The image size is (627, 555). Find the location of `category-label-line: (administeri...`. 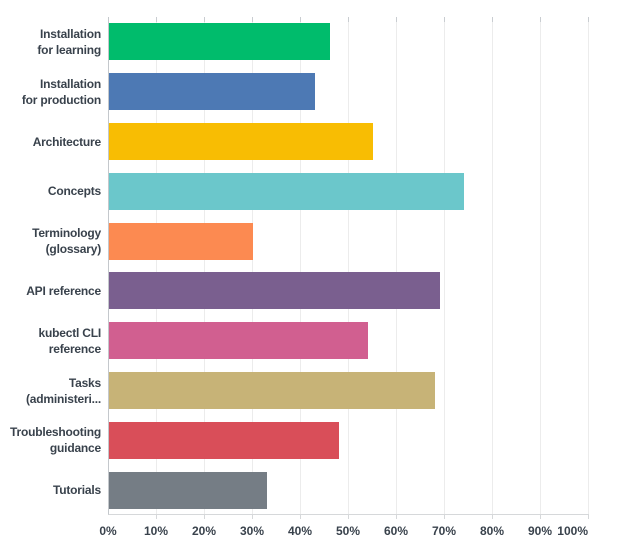

category-label-line: (administeri... is located at coordinates (63, 398).